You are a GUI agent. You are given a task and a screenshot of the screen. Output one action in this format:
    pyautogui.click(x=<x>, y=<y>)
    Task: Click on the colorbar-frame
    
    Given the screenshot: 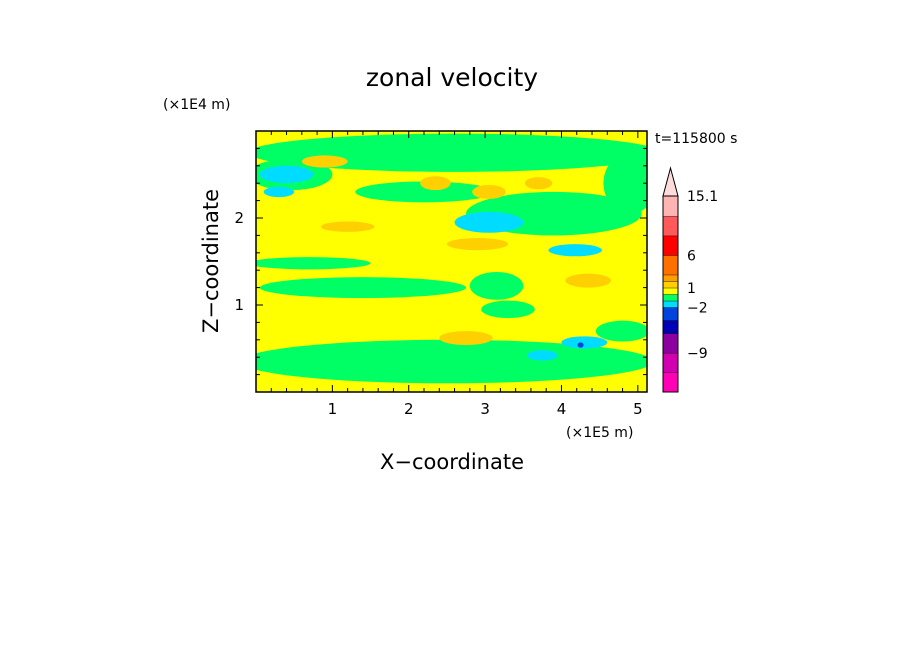 What is the action you would take?
    pyautogui.click(x=670, y=294)
    